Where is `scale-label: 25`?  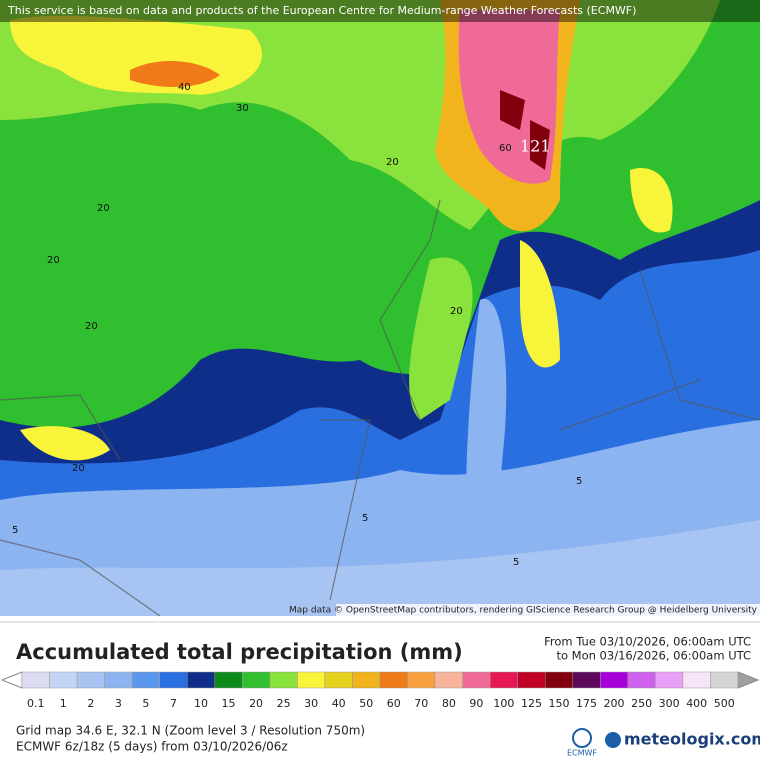 scale-label: 25 is located at coordinates (284, 703).